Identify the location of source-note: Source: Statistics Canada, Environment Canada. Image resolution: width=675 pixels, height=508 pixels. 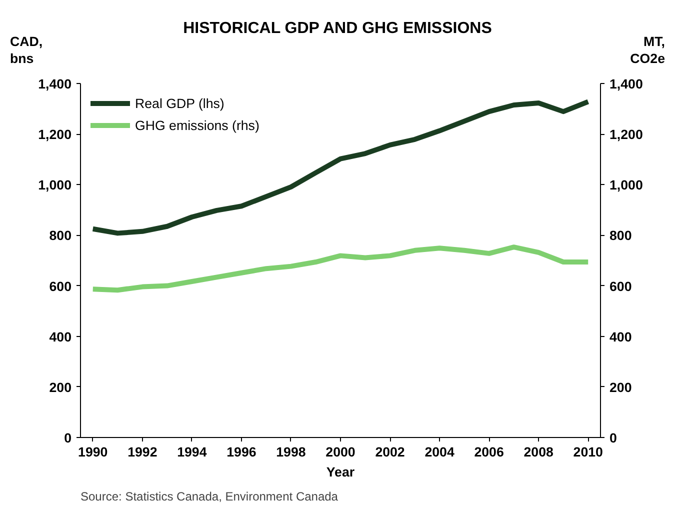
(209, 497).